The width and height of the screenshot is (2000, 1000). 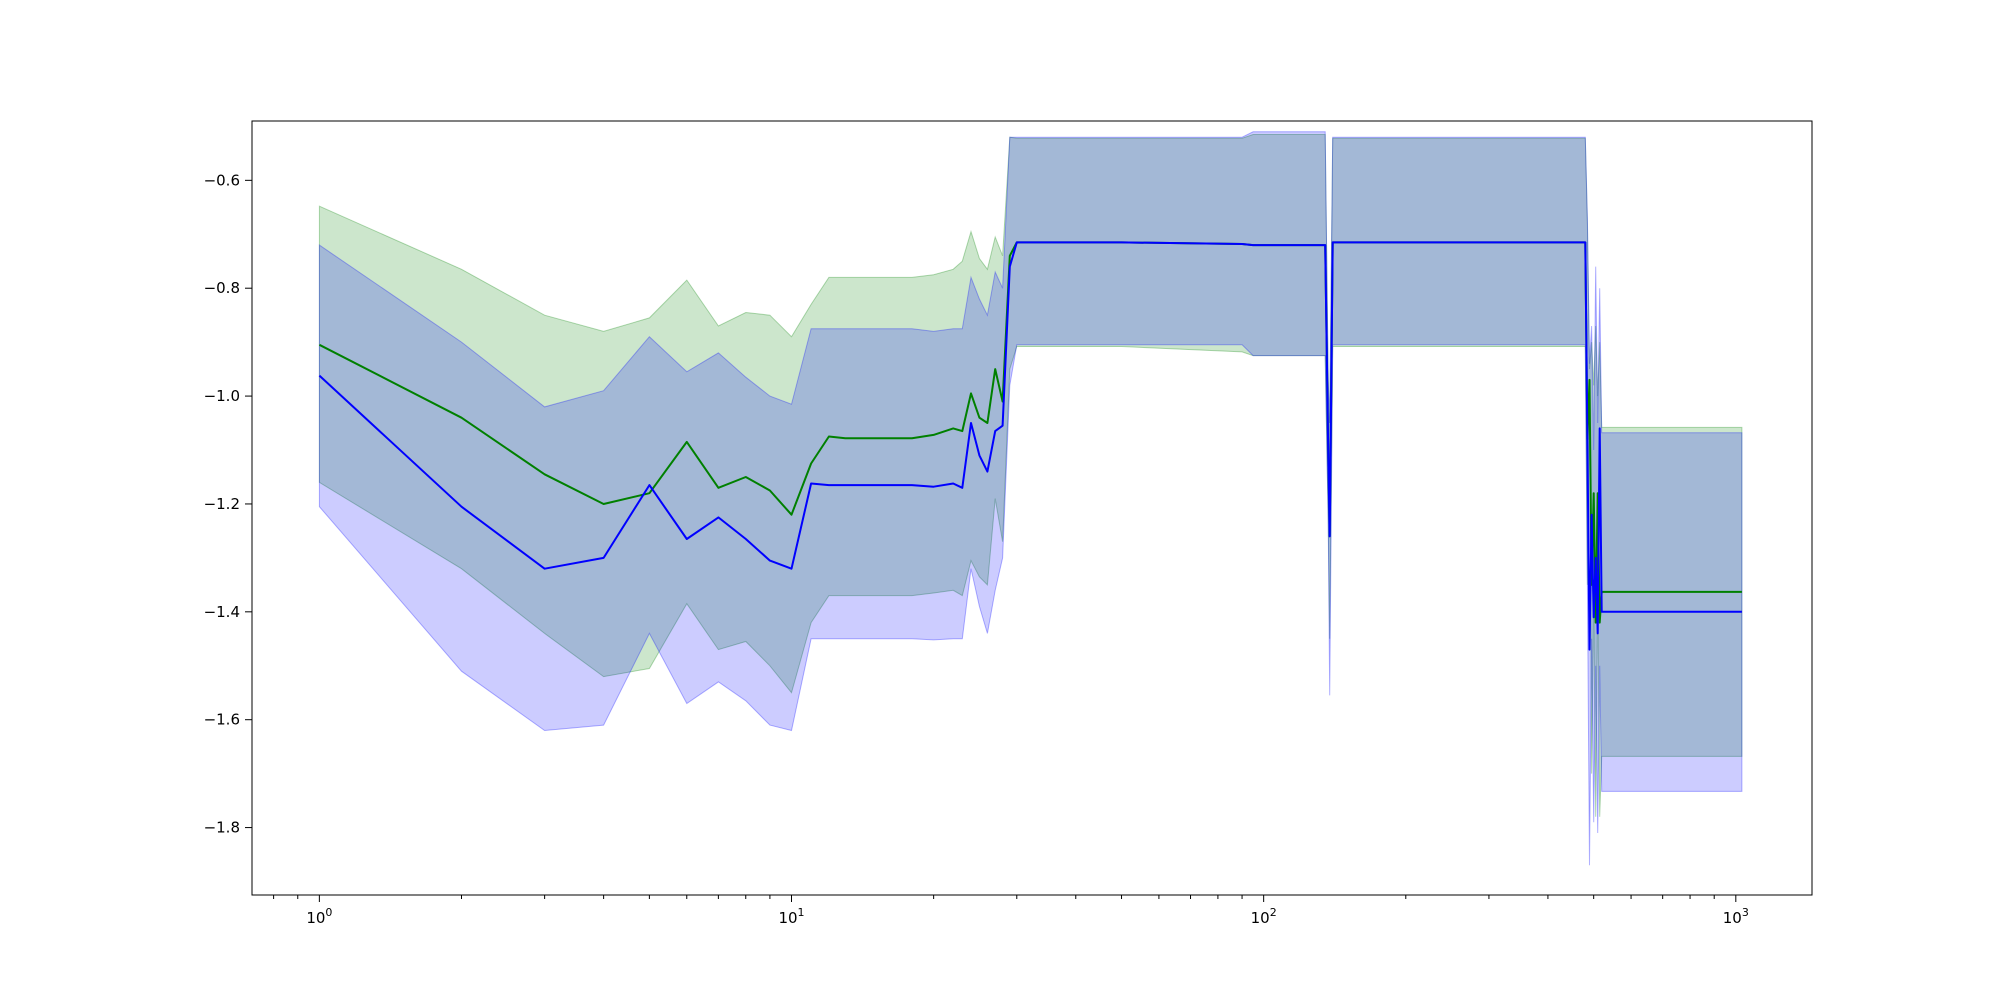 I want to click on y-tick-label: −1.4, so click(x=222, y=612).